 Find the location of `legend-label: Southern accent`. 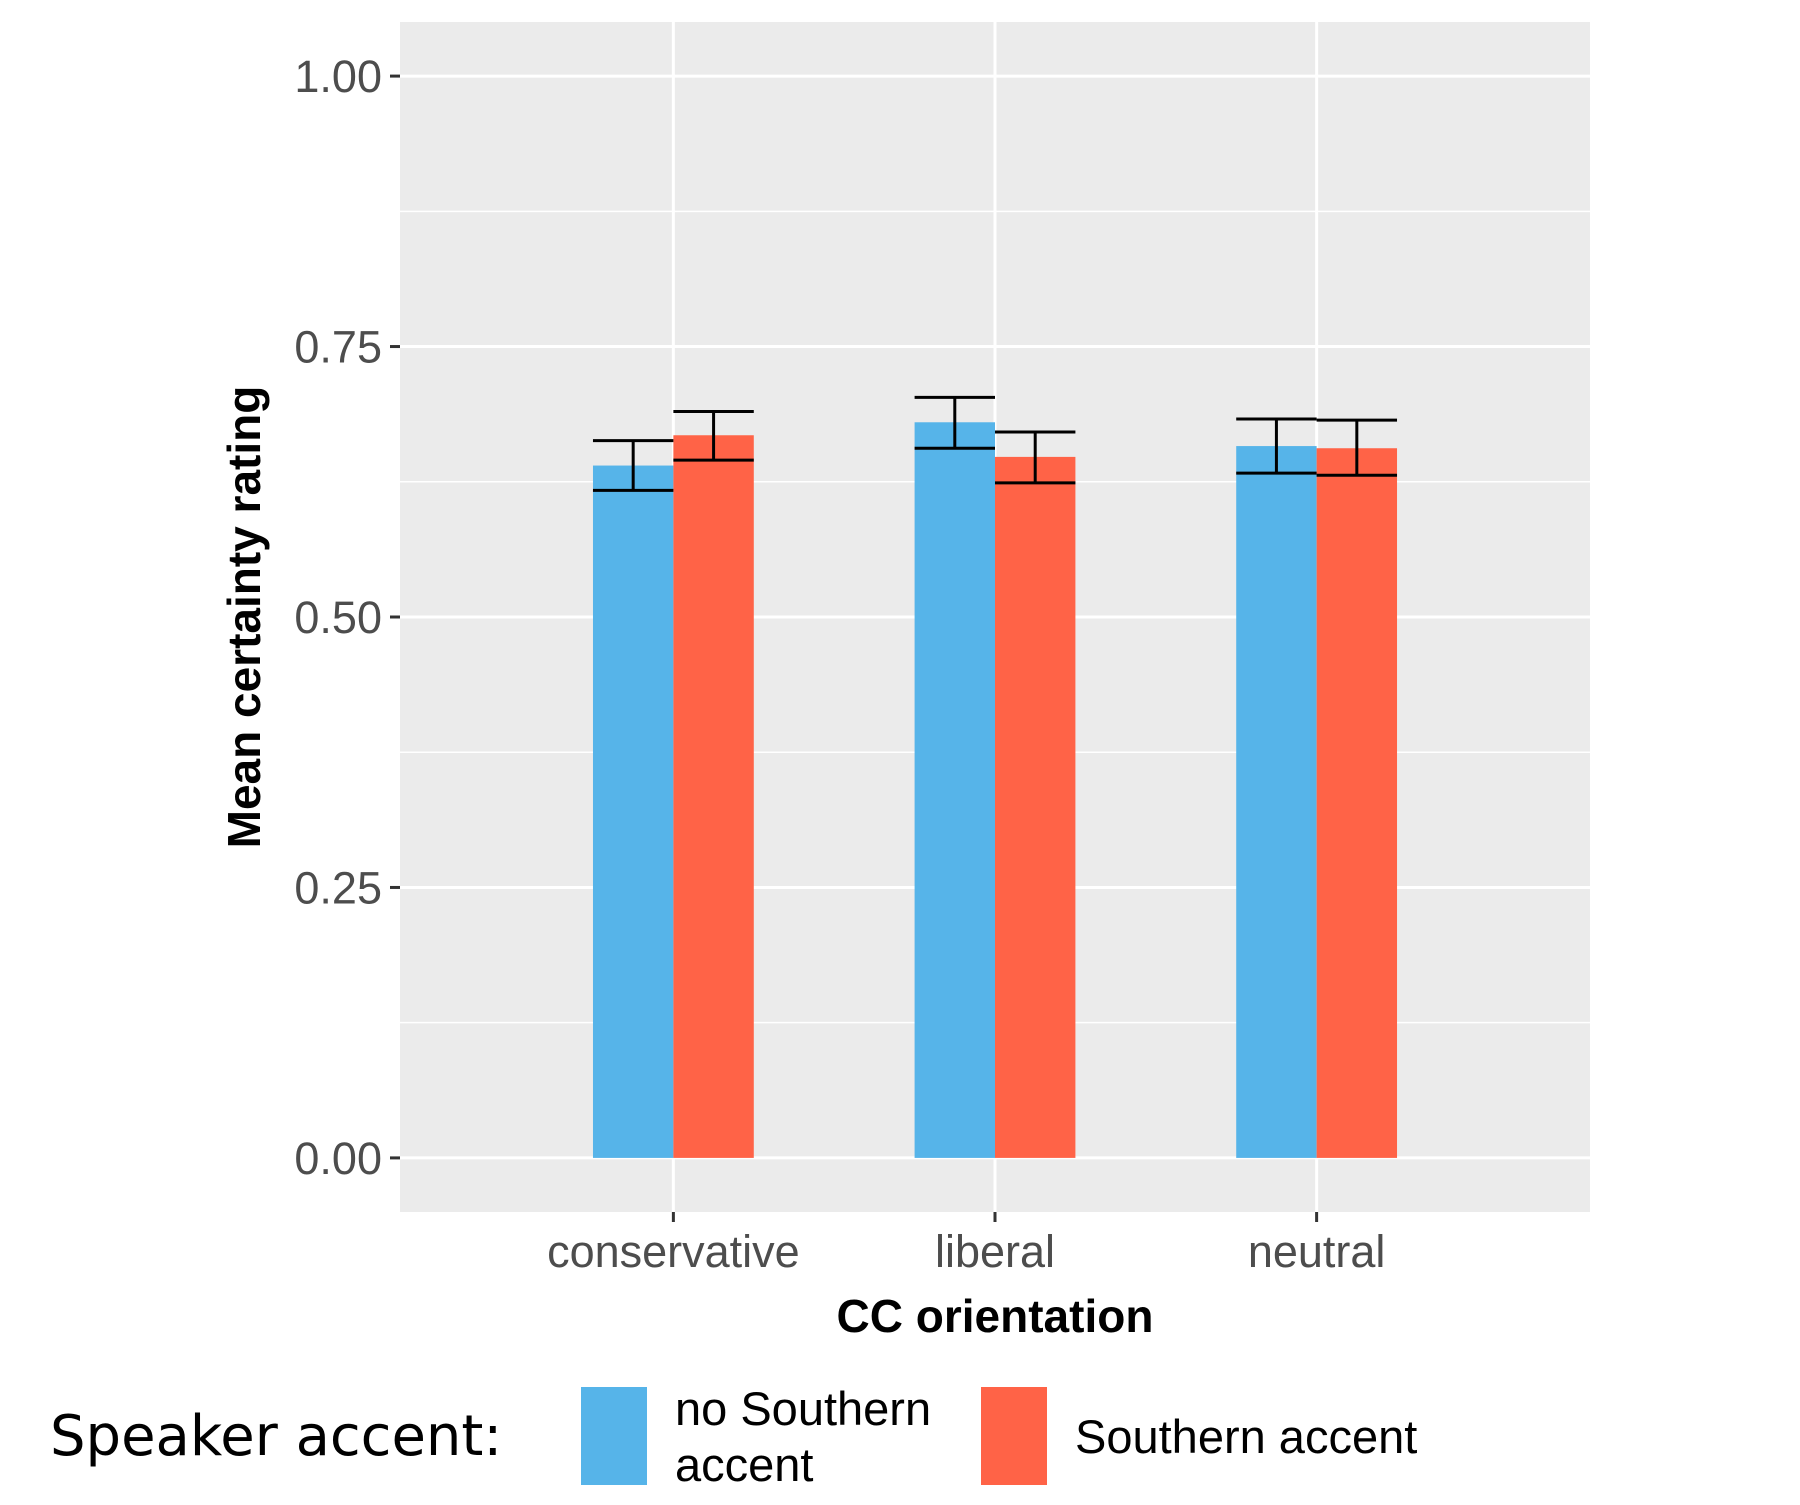

legend-label: Southern accent is located at coordinates (1246, 1436).